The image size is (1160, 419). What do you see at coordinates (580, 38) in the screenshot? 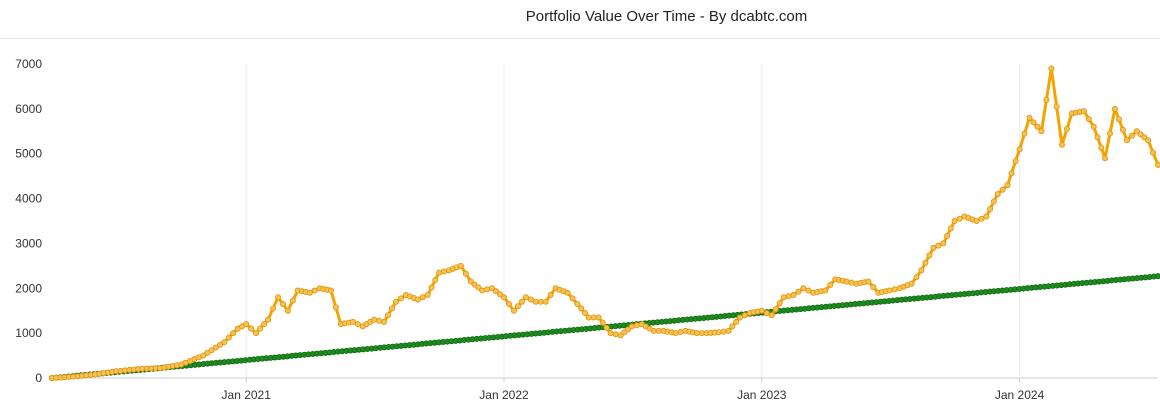
I see `title-divider` at bounding box center [580, 38].